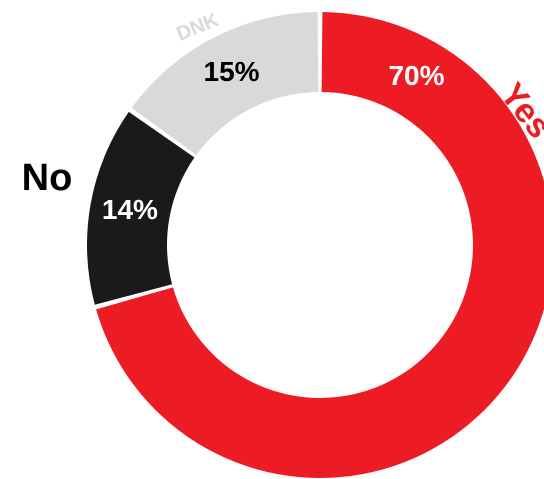 The width and height of the screenshot is (544, 479). Describe the element at coordinates (416, 75) in the screenshot. I see `value-label-yes: 70%` at that location.